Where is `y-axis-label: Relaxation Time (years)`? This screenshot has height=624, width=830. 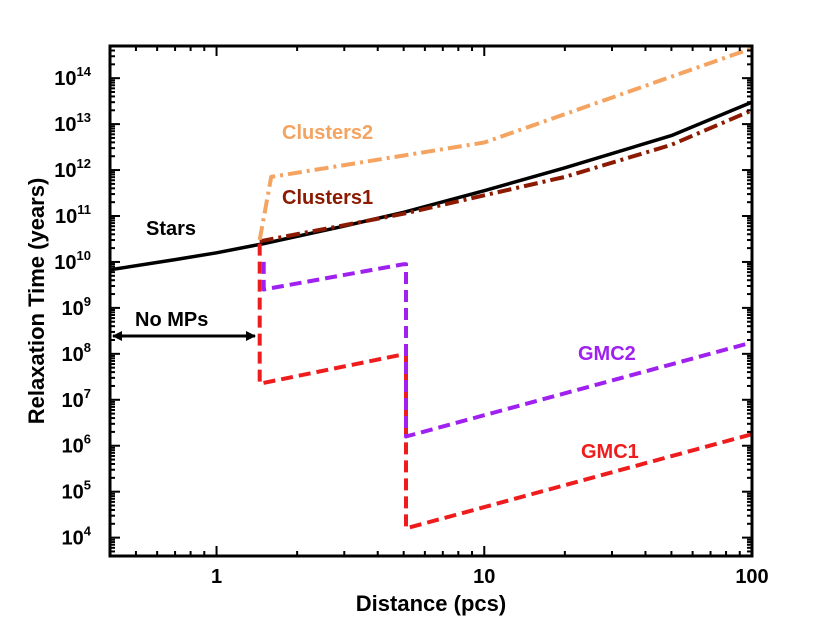
y-axis-label: Relaxation Time (years) is located at coordinates (36, 301).